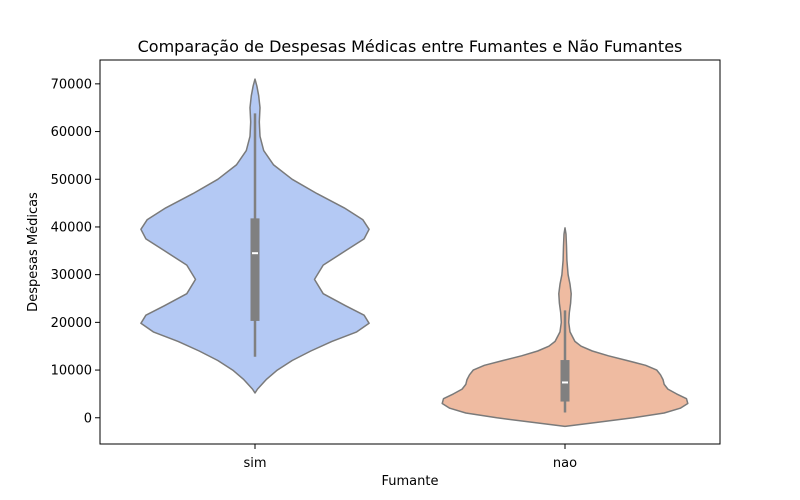 The image size is (800, 500). What do you see at coordinates (565, 463) in the screenshot?
I see `x-tick-label-nao: nao` at bounding box center [565, 463].